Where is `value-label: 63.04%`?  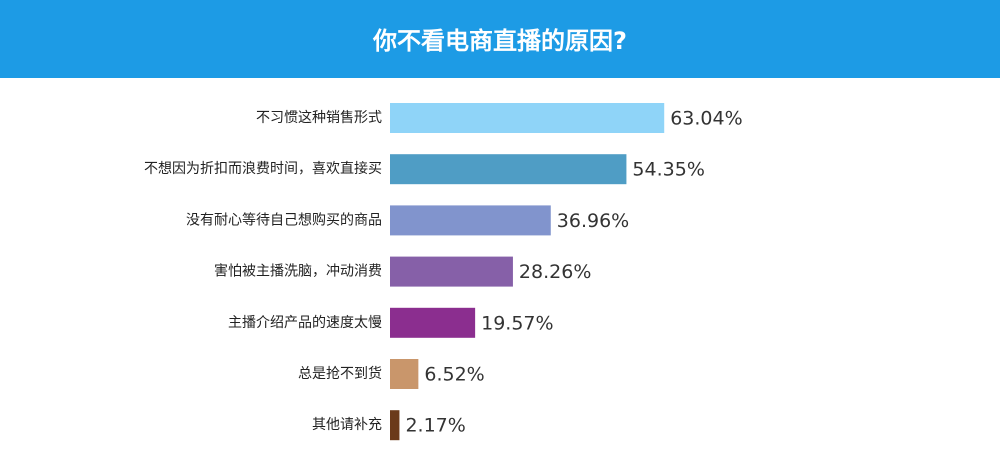
value-label: 63.04% is located at coordinates (706, 119).